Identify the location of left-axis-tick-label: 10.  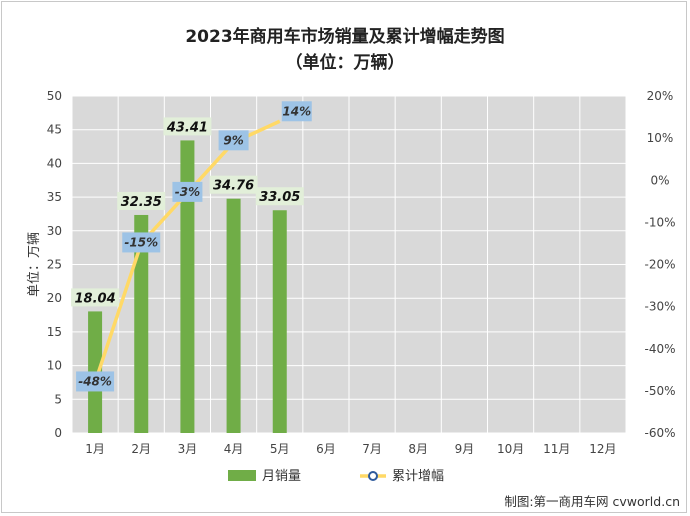
(54, 366).